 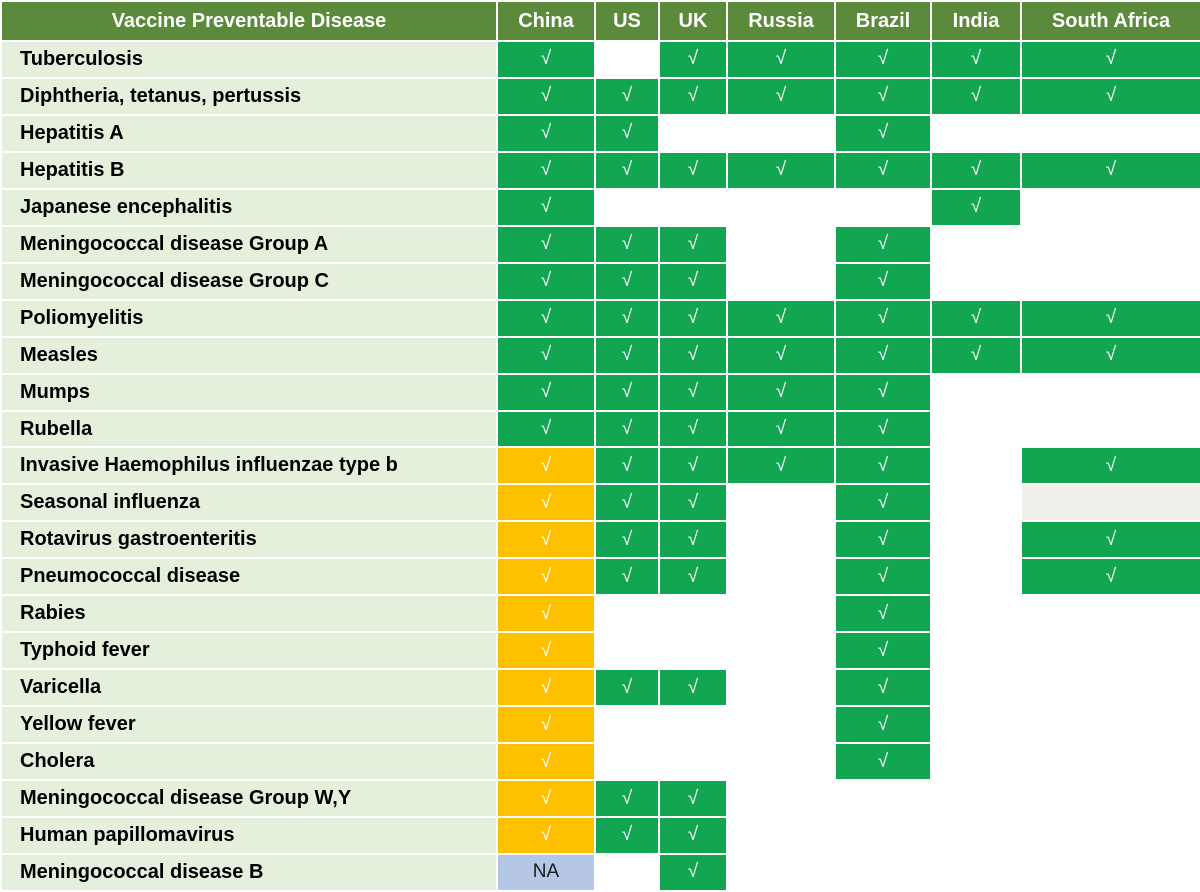 What do you see at coordinates (249, 835) in the screenshot?
I see `disease-name: Human papillomavirus` at bounding box center [249, 835].